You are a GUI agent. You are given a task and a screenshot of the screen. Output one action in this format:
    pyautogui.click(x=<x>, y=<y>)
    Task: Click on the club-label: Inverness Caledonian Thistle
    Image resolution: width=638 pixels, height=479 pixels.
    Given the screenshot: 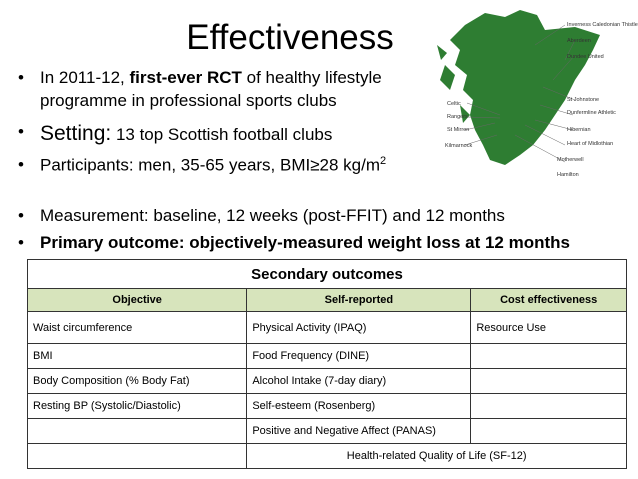 What is the action you would take?
    pyautogui.click(x=602, y=25)
    